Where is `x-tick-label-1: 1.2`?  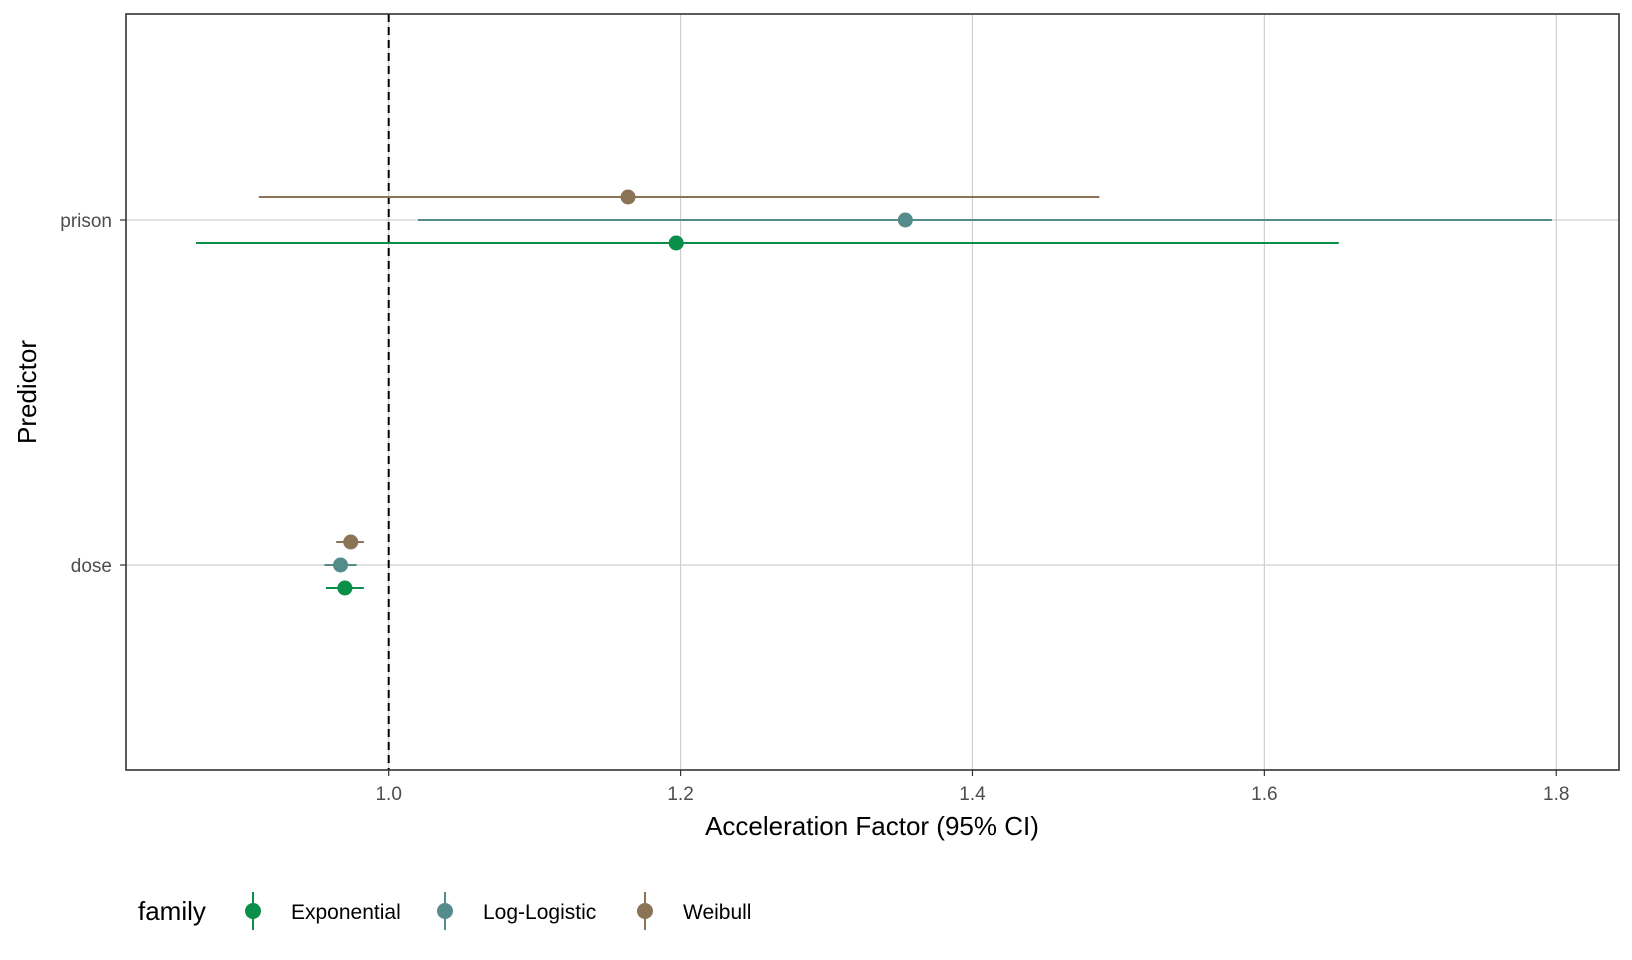
x-tick-label-1: 1.2 is located at coordinates (680, 794).